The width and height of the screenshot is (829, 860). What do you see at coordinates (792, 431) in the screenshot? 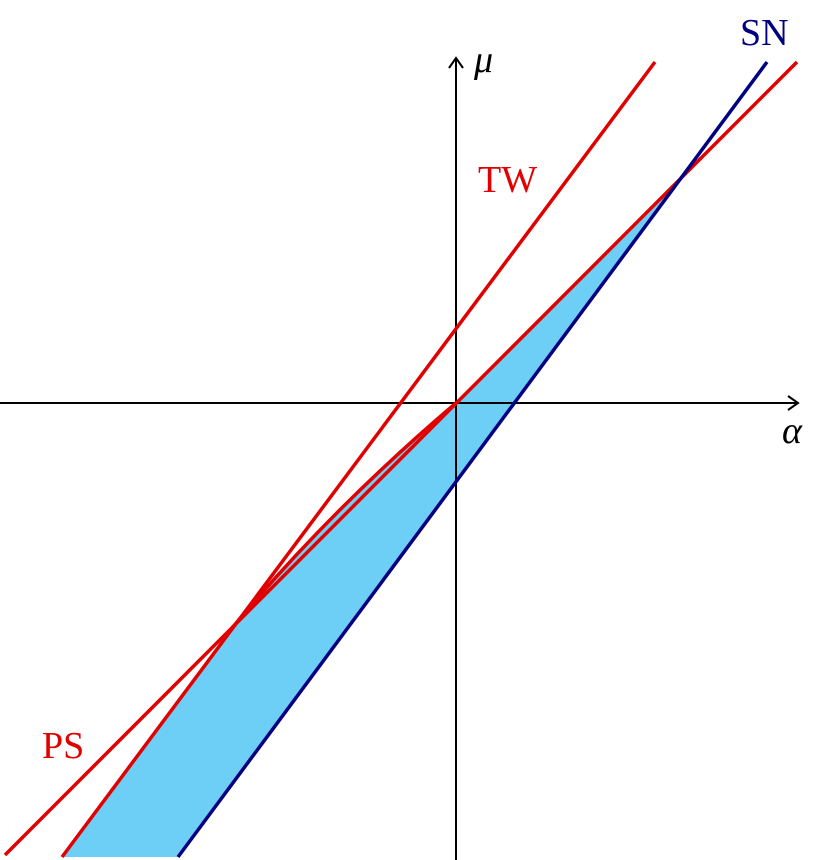
I see `x-axis-label: α` at bounding box center [792, 431].